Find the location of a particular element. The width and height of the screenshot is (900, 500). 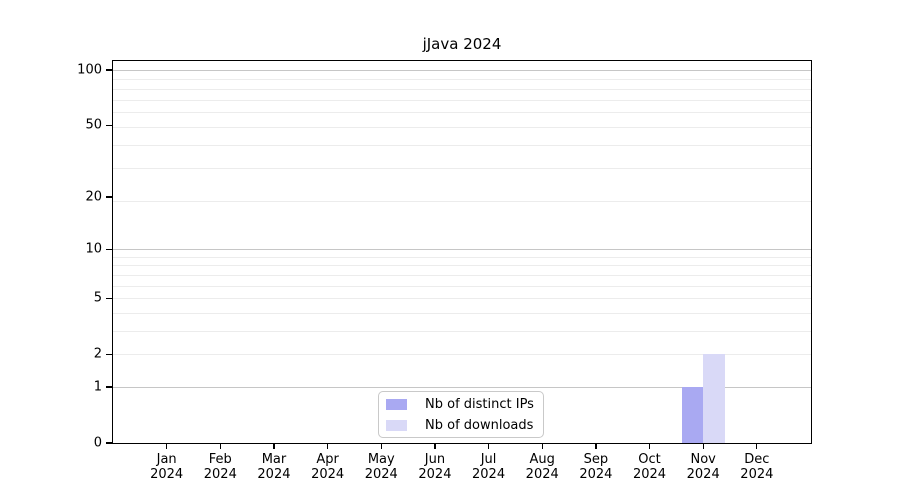

legend-item: Nb of distinct IPs is located at coordinates (461, 404).